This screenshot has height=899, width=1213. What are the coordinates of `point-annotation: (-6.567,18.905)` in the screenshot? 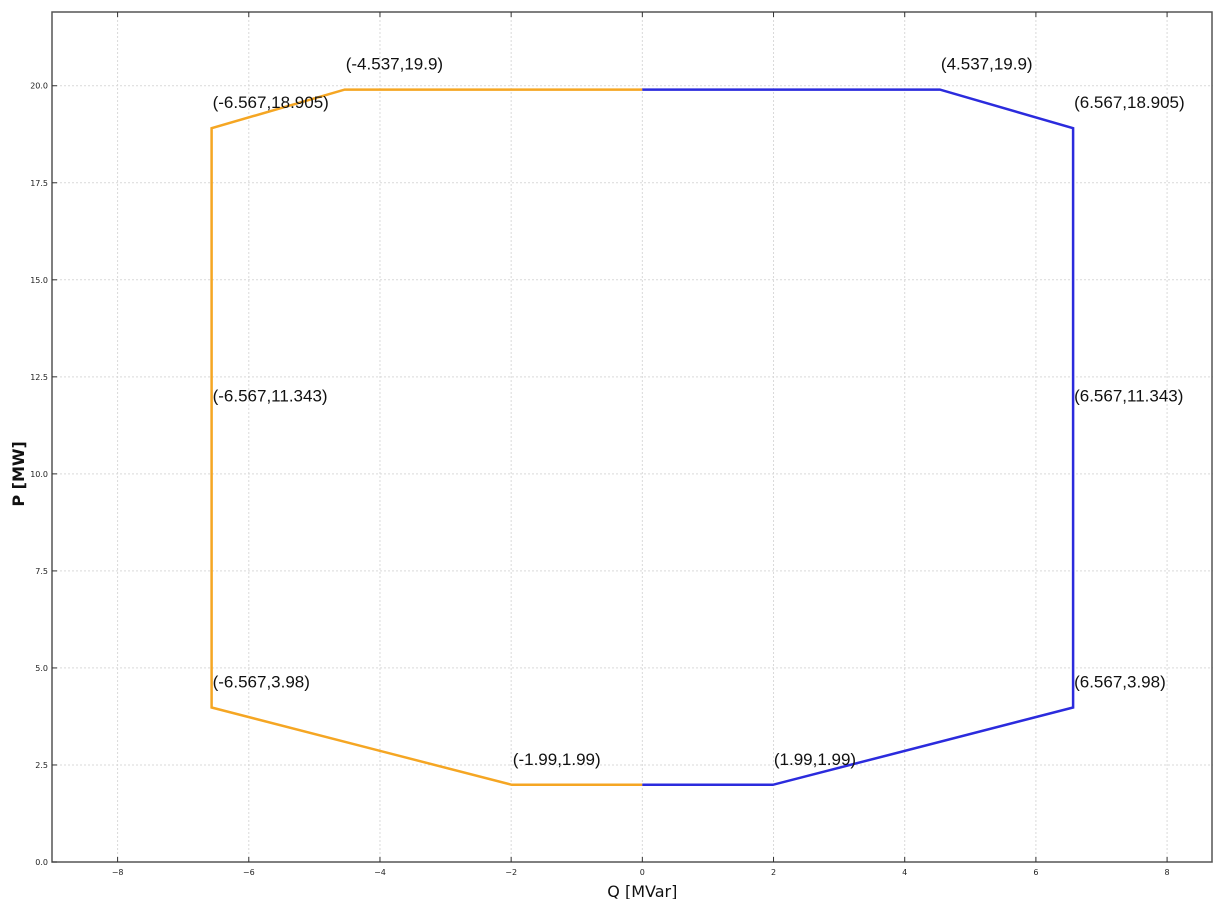 It's located at (271, 102).